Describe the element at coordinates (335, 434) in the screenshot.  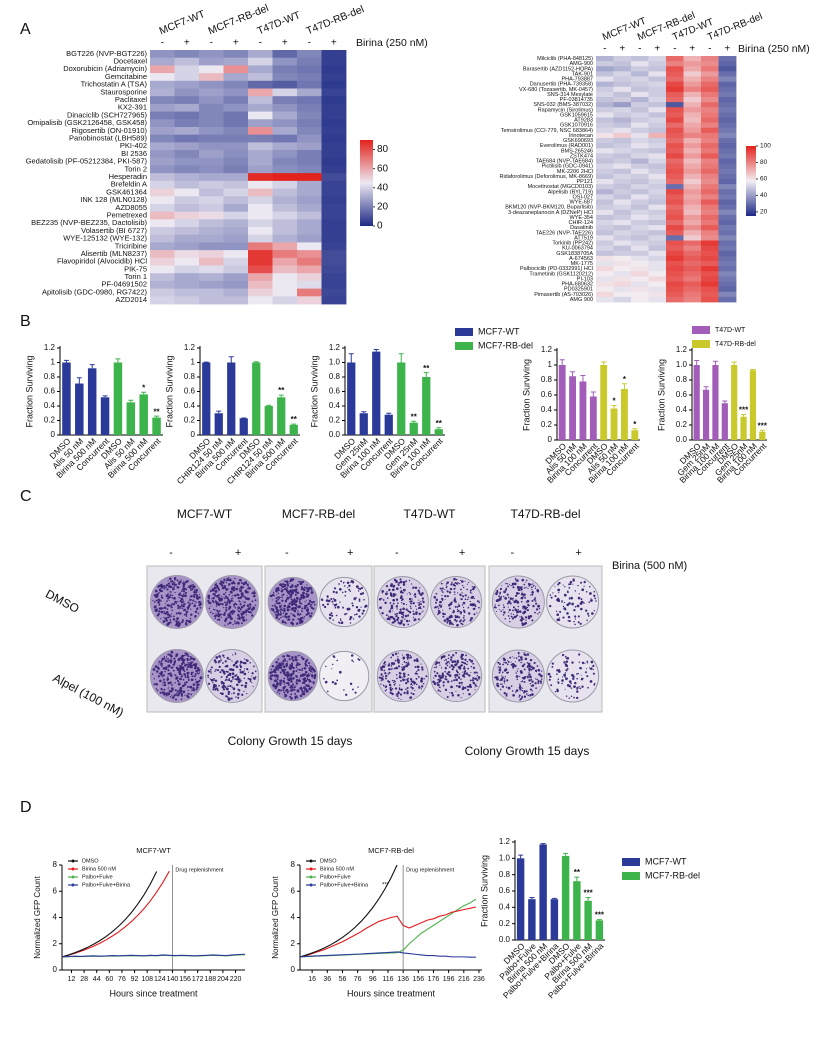
I see `y-tick-label: 0.0` at that location.